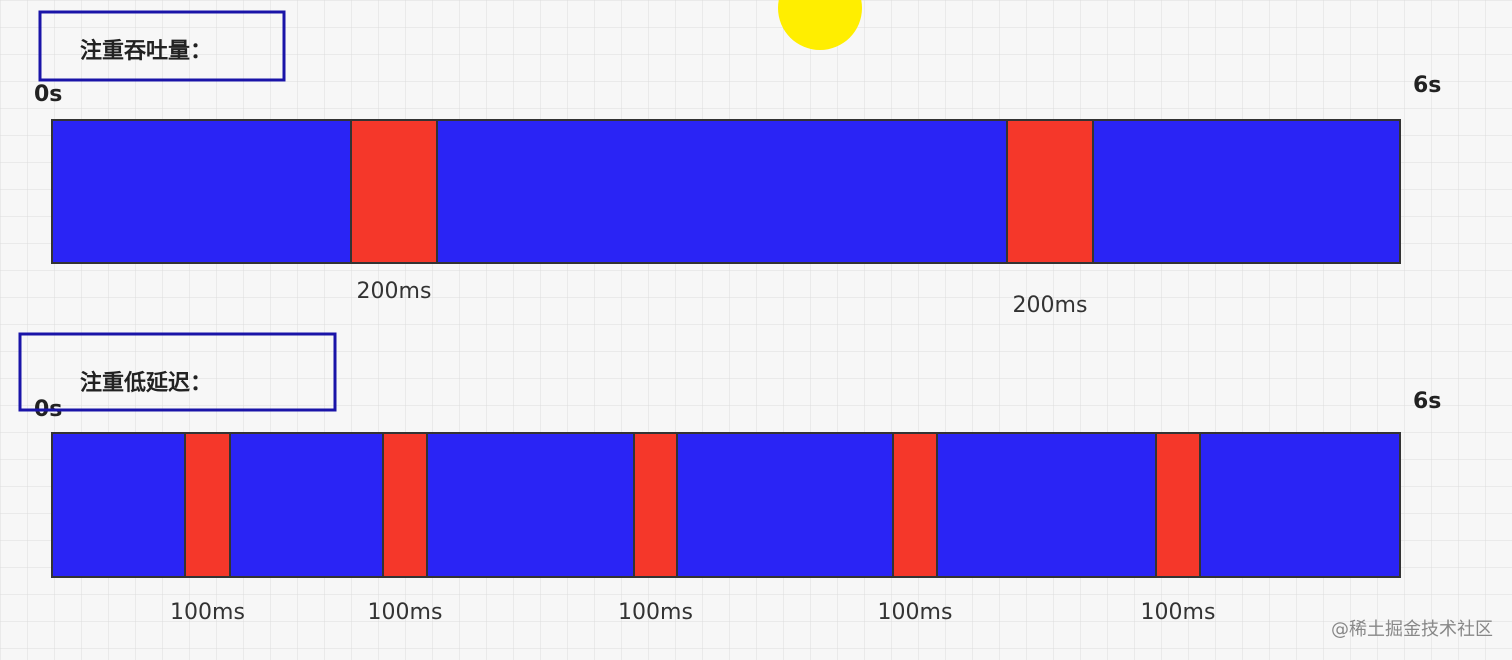 The width and height of the screenshot is (1512, 660). What do you see at coordinates (48, 94) in the screenshot?
I see `start-label: 0s` at bounding box center [48, 94].